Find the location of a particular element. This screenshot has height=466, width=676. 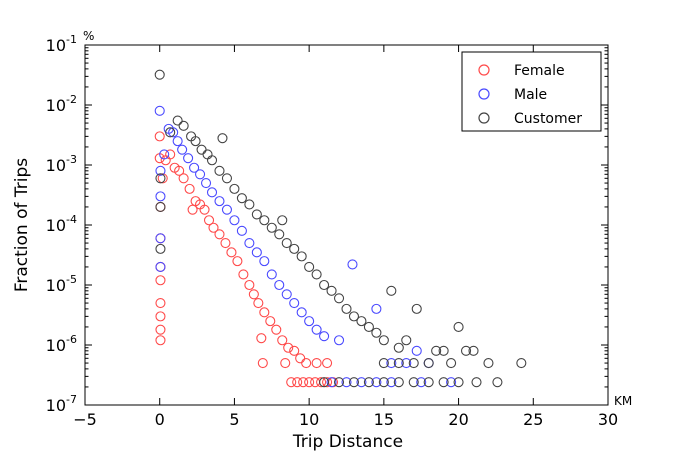

y-axis-title: Fraction of Trips is located at coordinates (22, 225).